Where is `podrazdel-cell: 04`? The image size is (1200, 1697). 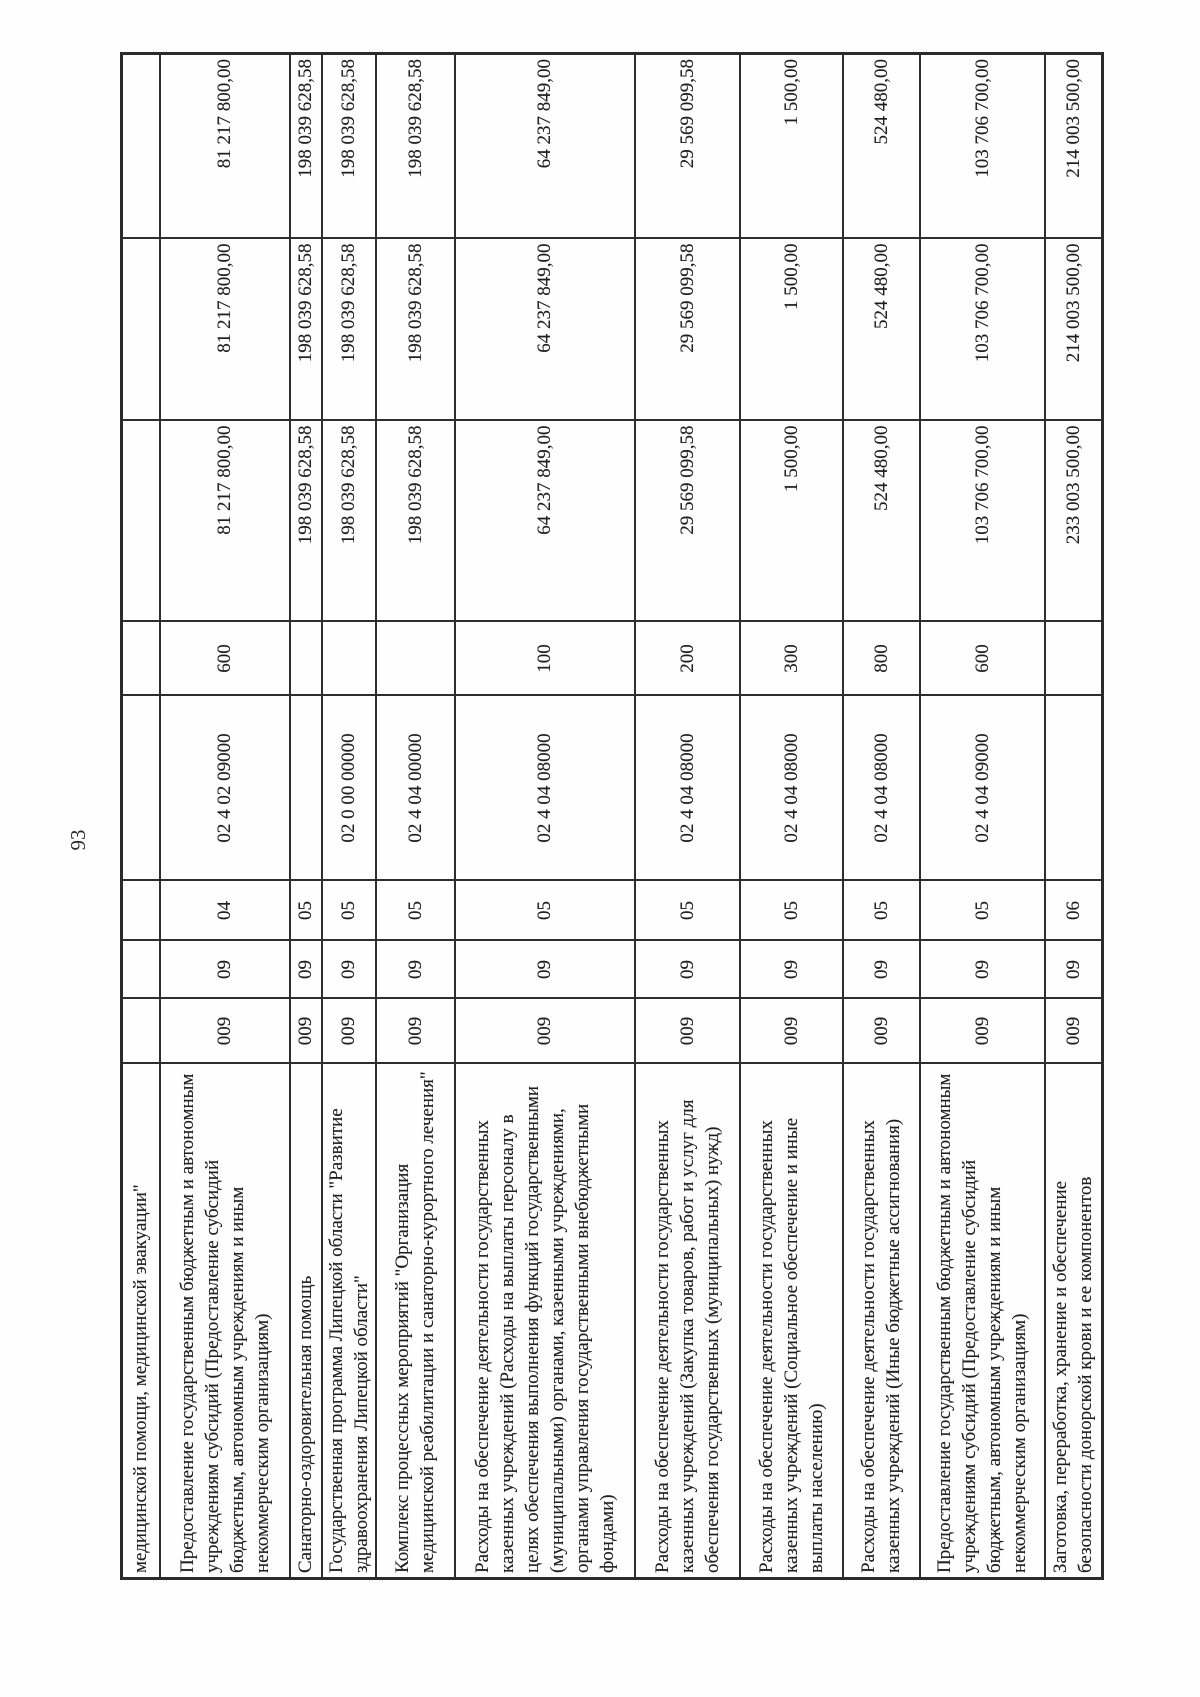
podrazdel-cell: 04 is located at coordinates (224, 910).